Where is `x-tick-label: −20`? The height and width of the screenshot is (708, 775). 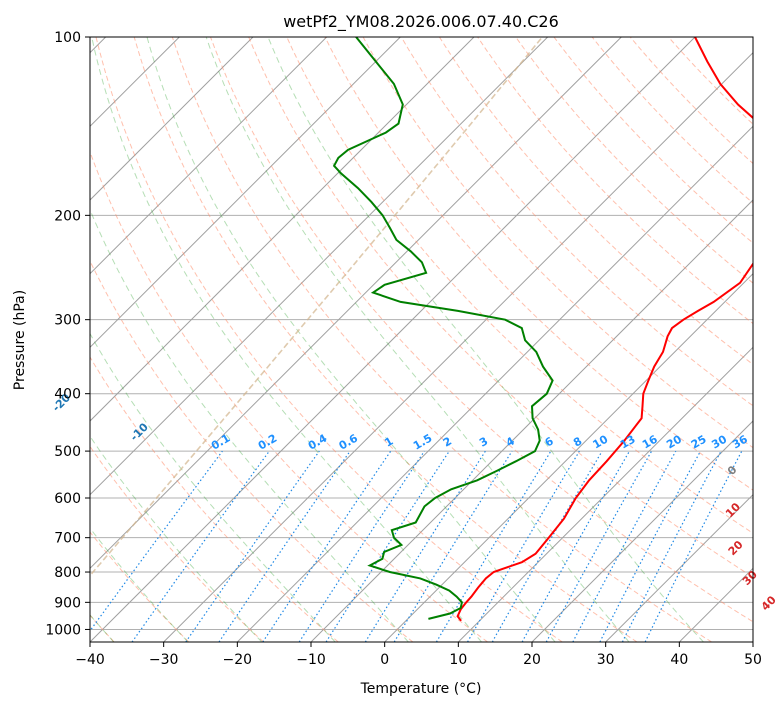
x-tick-label: −20 is located at coordinates (238, 660).